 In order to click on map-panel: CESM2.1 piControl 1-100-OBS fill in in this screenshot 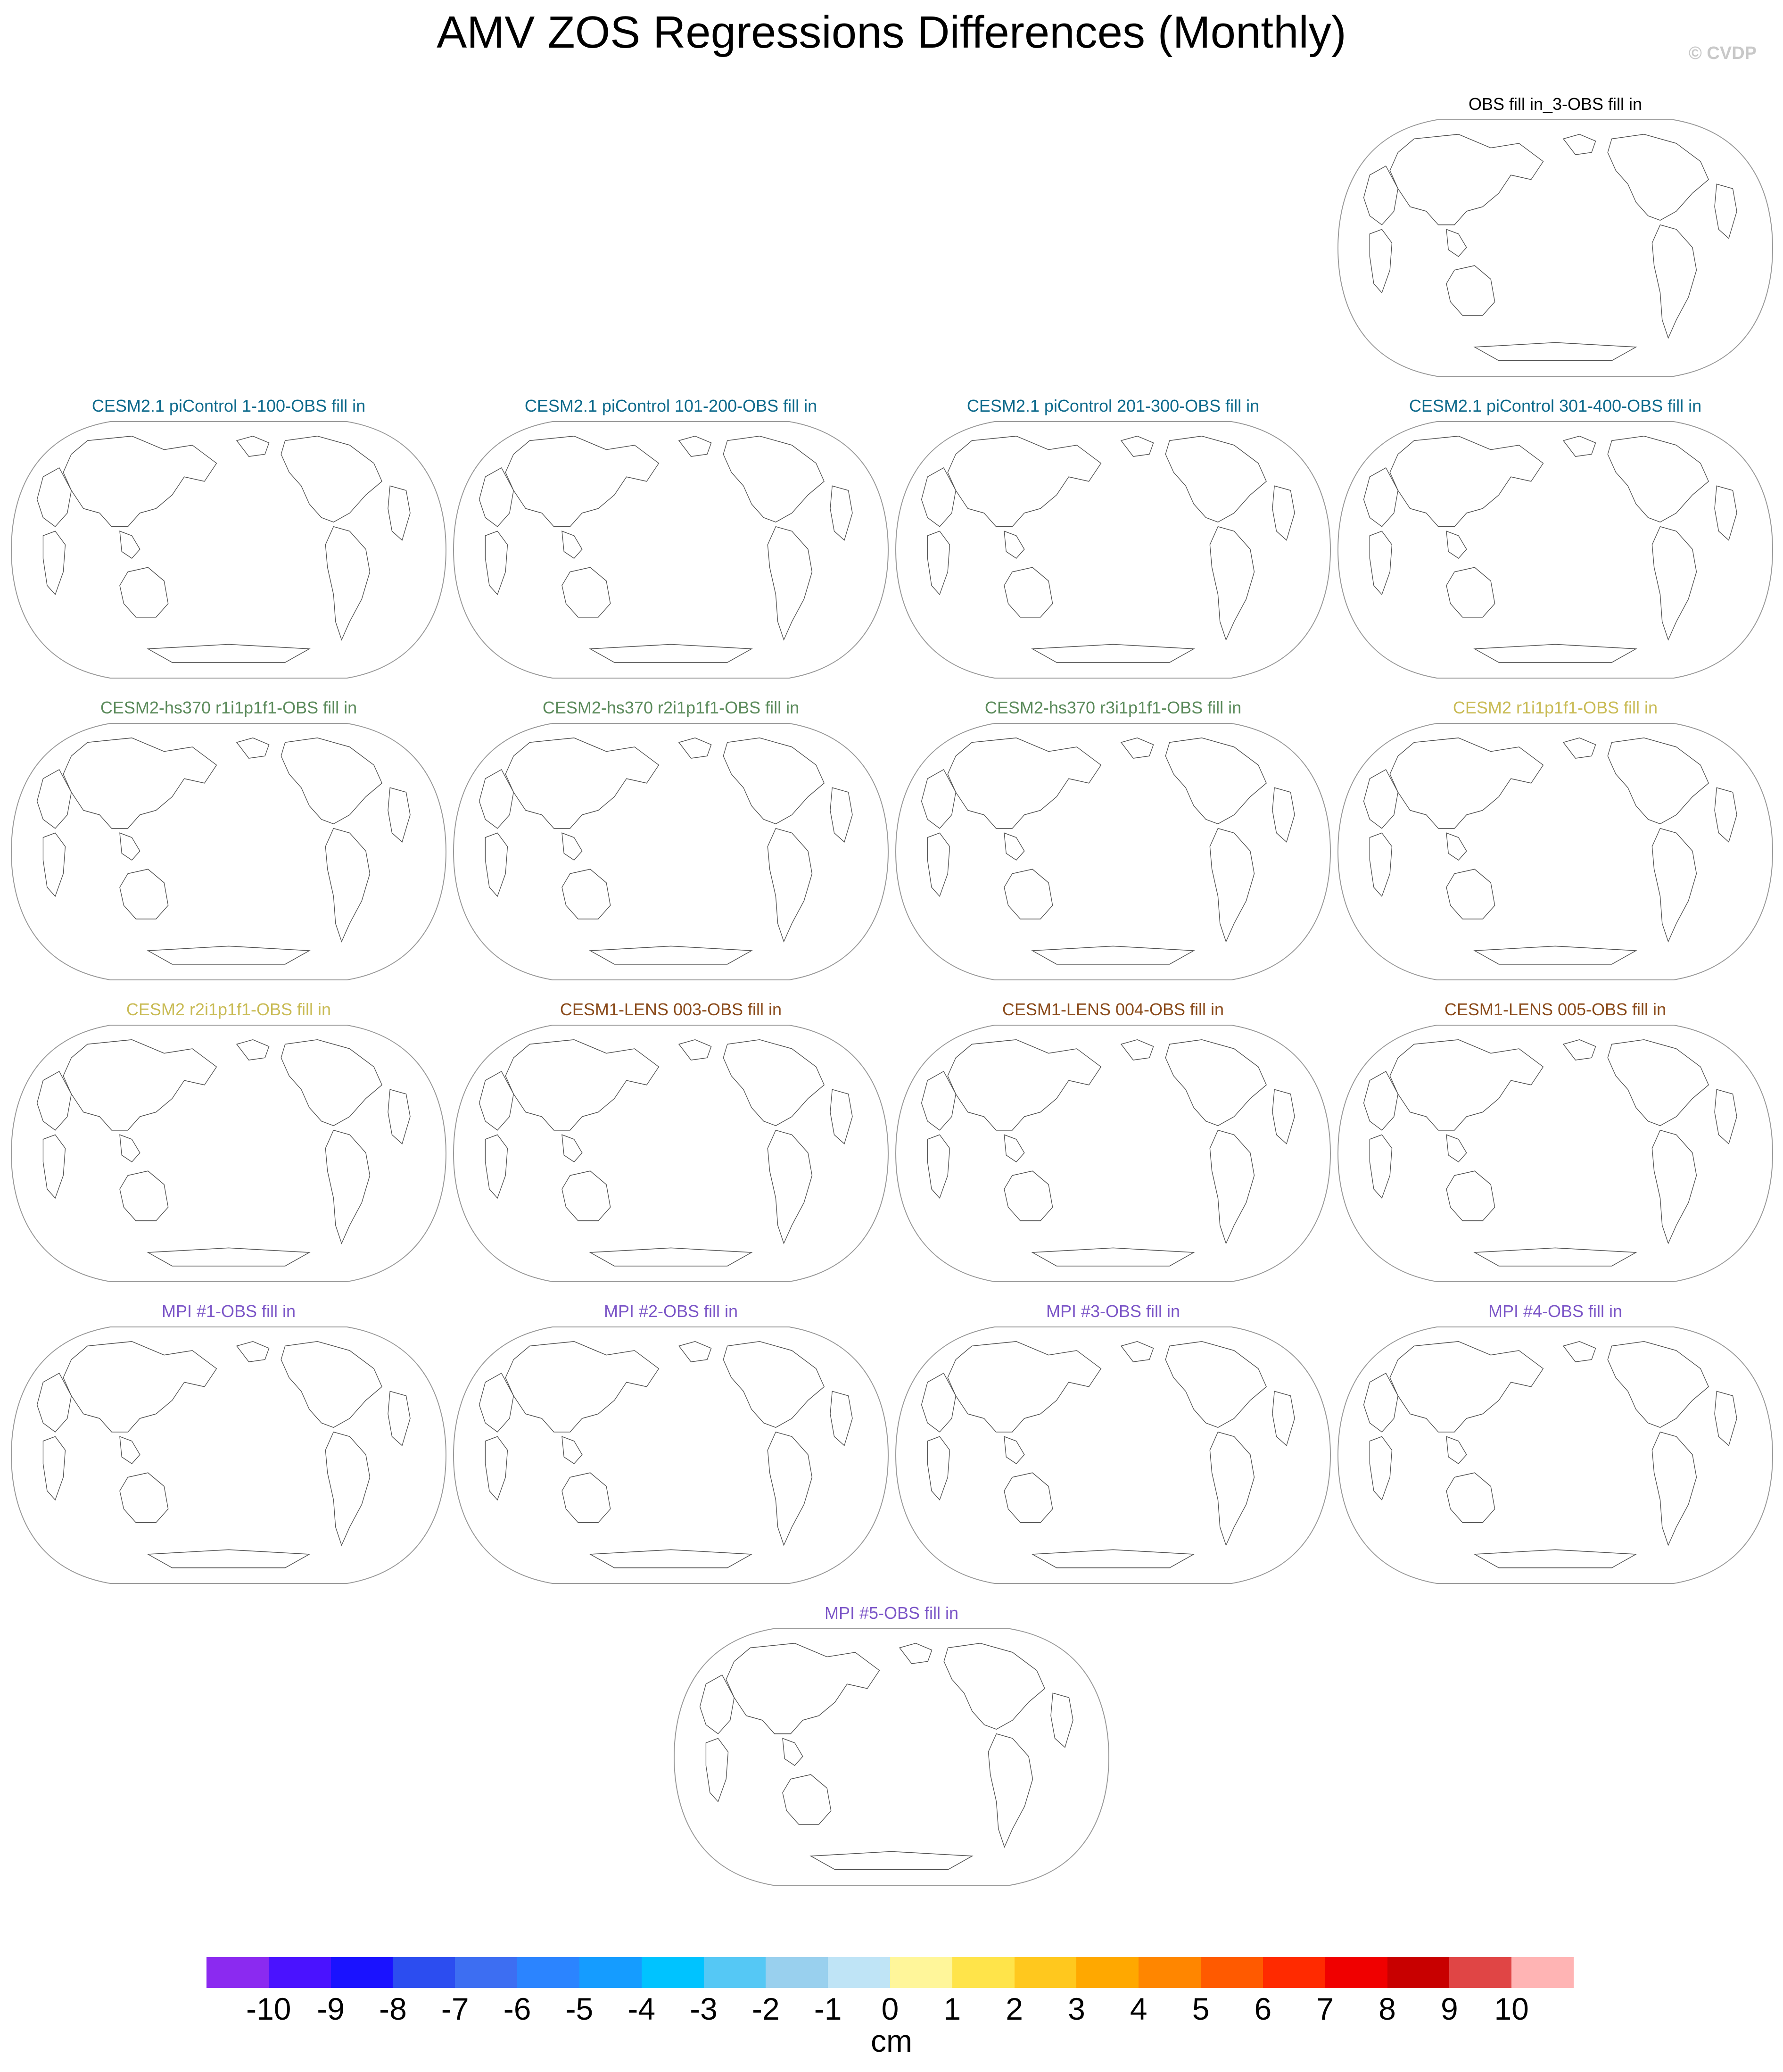, I will do `click(228, 542)`.